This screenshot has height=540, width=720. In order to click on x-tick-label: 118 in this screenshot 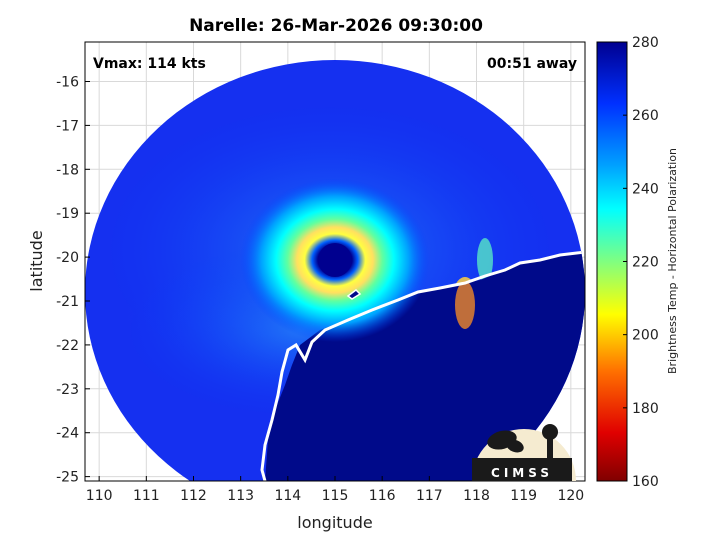, I will do `click(476, 496)`.